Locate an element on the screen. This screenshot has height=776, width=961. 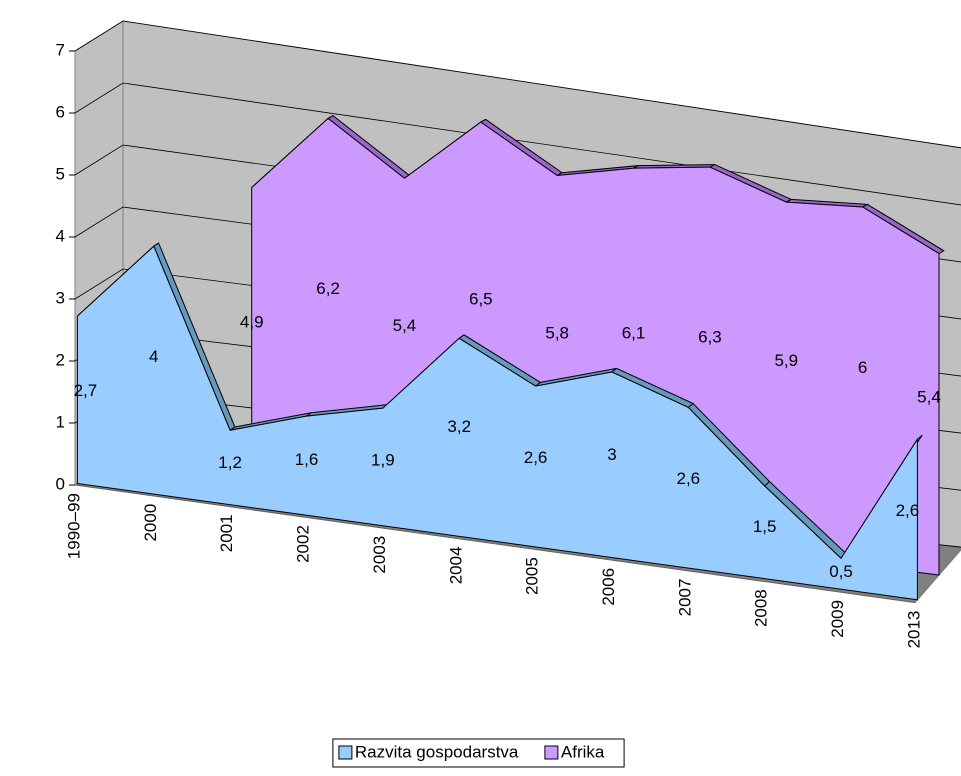
data-label: 6,5 is located at coordinates (481, 299).